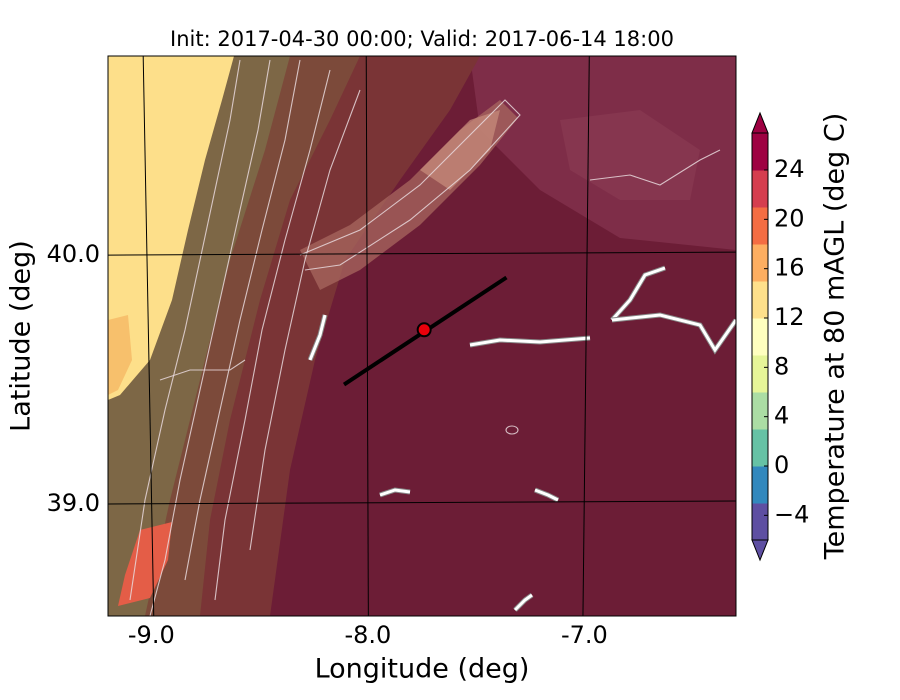 This screenshot has width=900, height=700. What do you see at coordinates (789, 317) in the screenshot?
I see `colorbar-tick-label: 12` at bounding box center [789, 317].